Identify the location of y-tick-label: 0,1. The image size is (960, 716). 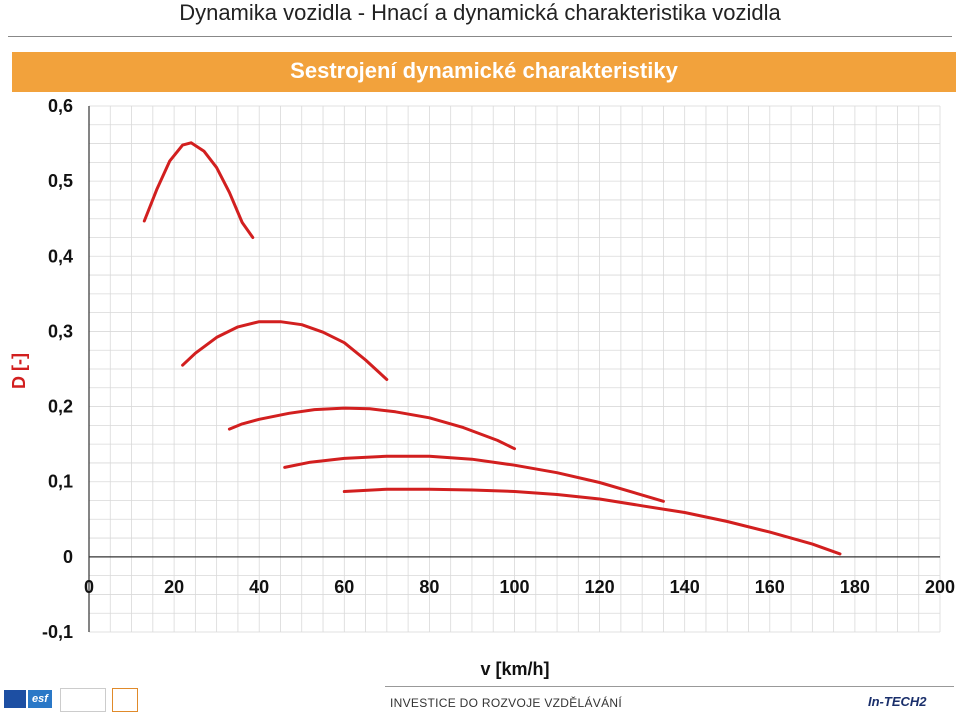
(60, 482).